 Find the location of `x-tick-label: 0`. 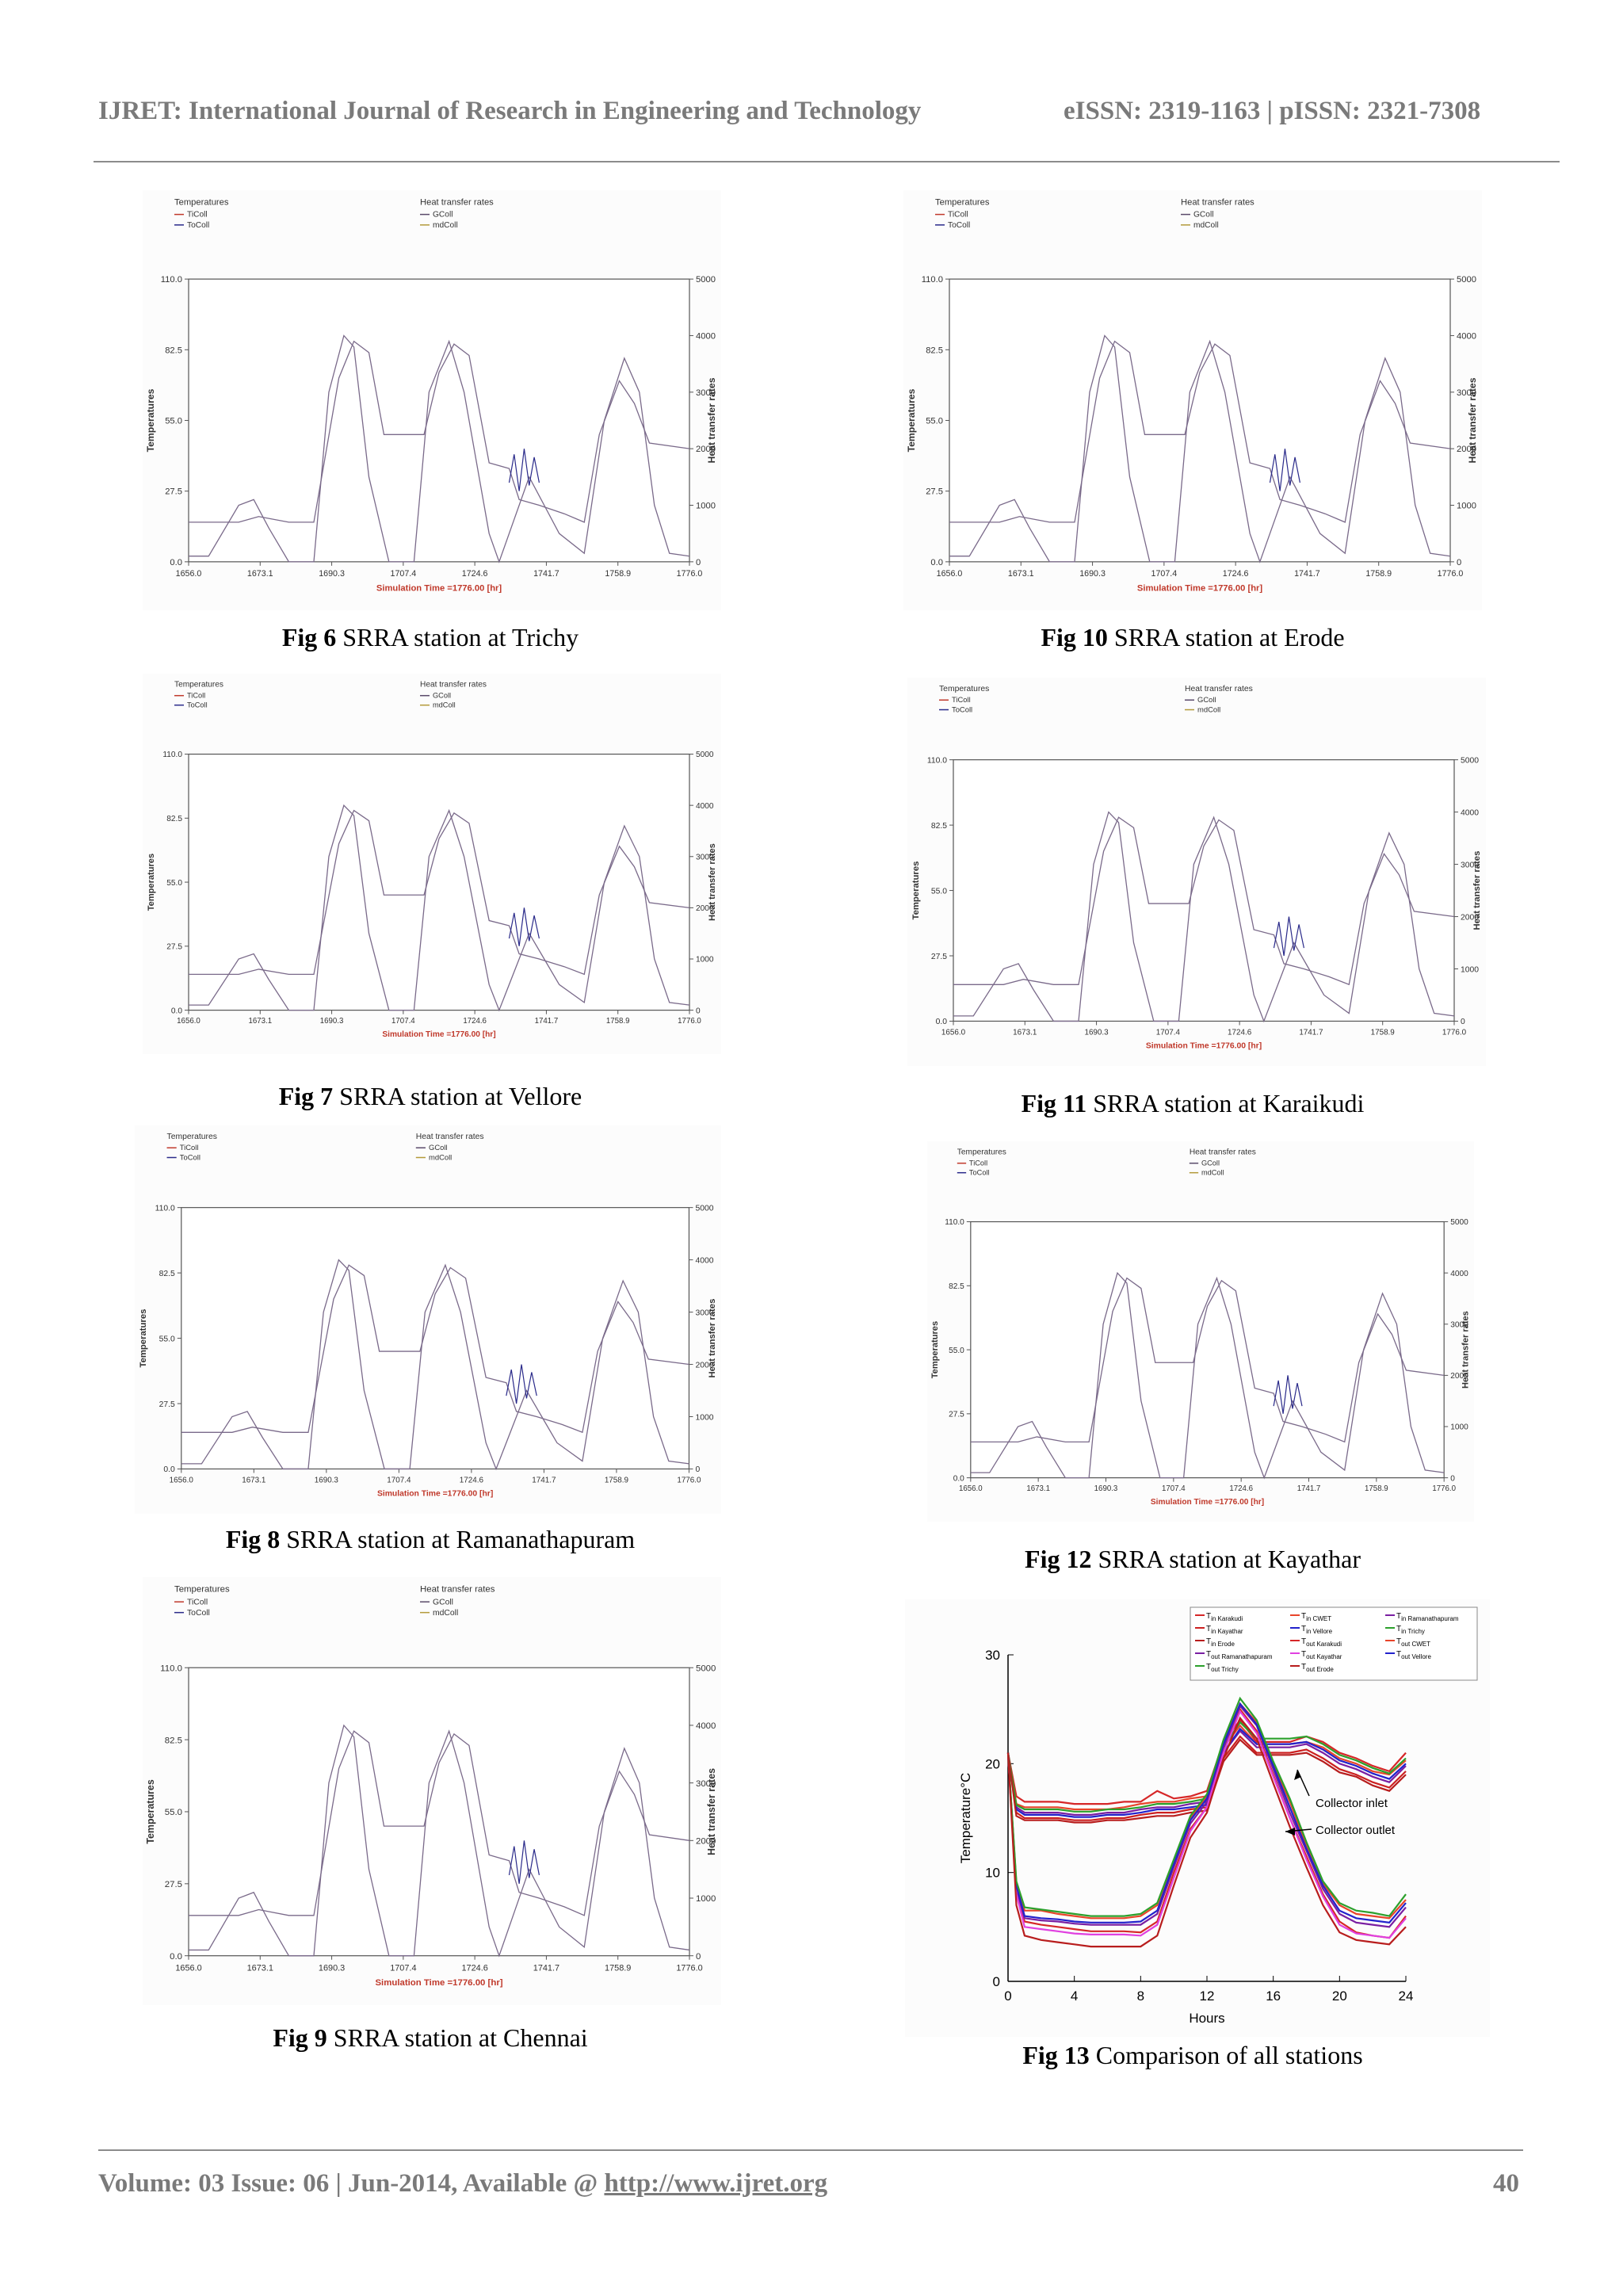

x-tick-label: 0 is located at coordinates (1007, 1996).